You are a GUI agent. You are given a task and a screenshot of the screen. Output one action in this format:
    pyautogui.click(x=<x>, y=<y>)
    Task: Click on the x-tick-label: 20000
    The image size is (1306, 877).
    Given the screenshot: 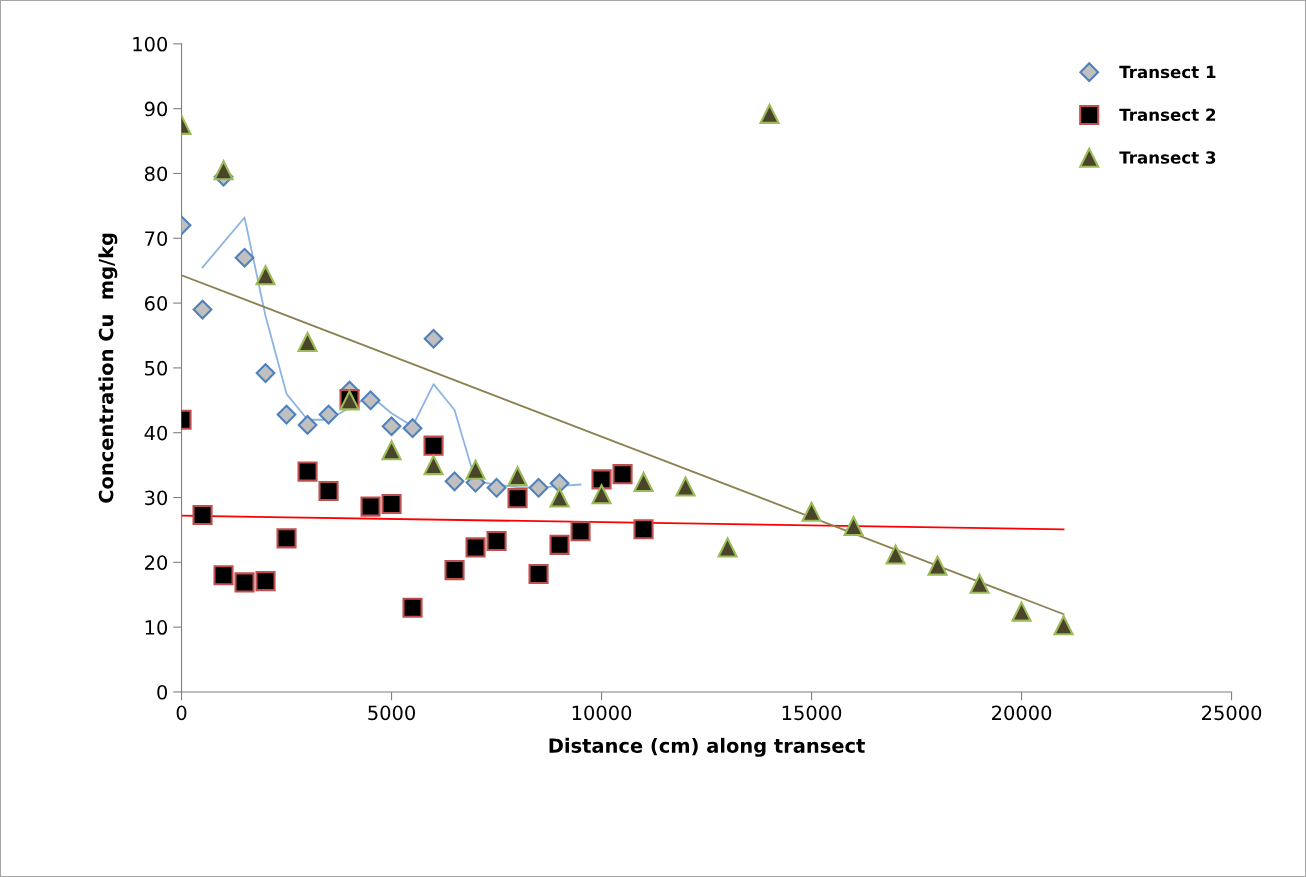 What is the action you would take?
    pyautogui.click(x=1022, y=713)
    